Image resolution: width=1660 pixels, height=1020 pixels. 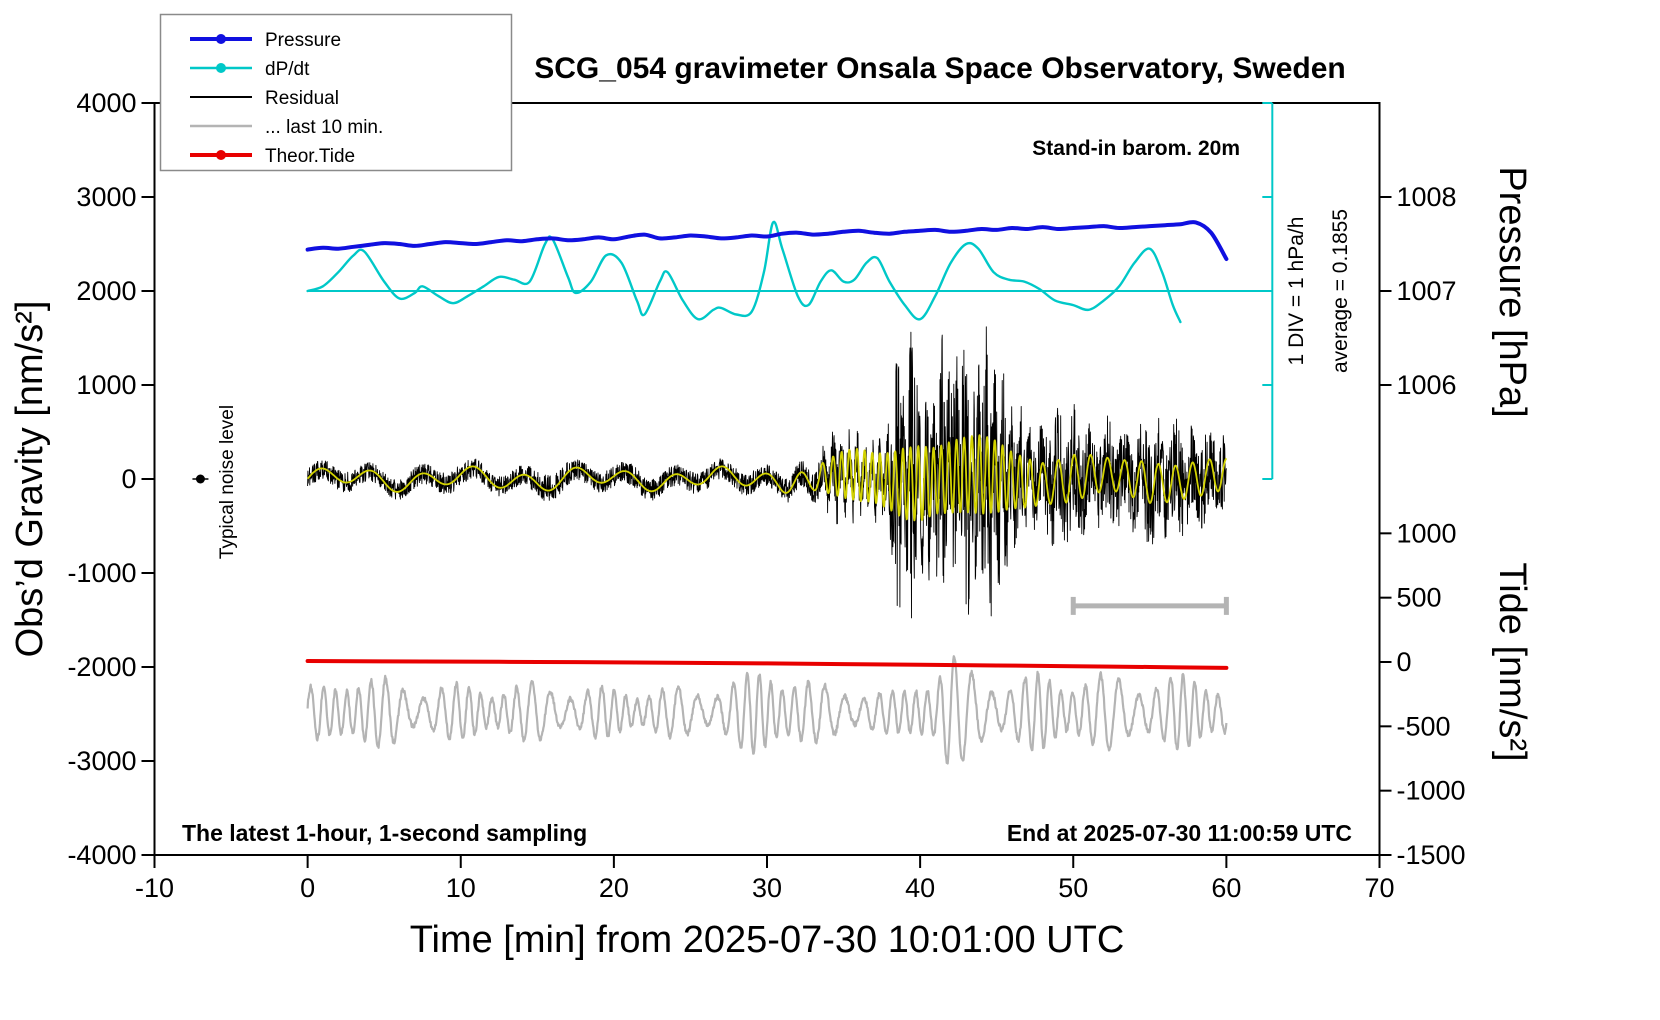 I want to click on time-tick-label: 20, so click(x=614, y=888).